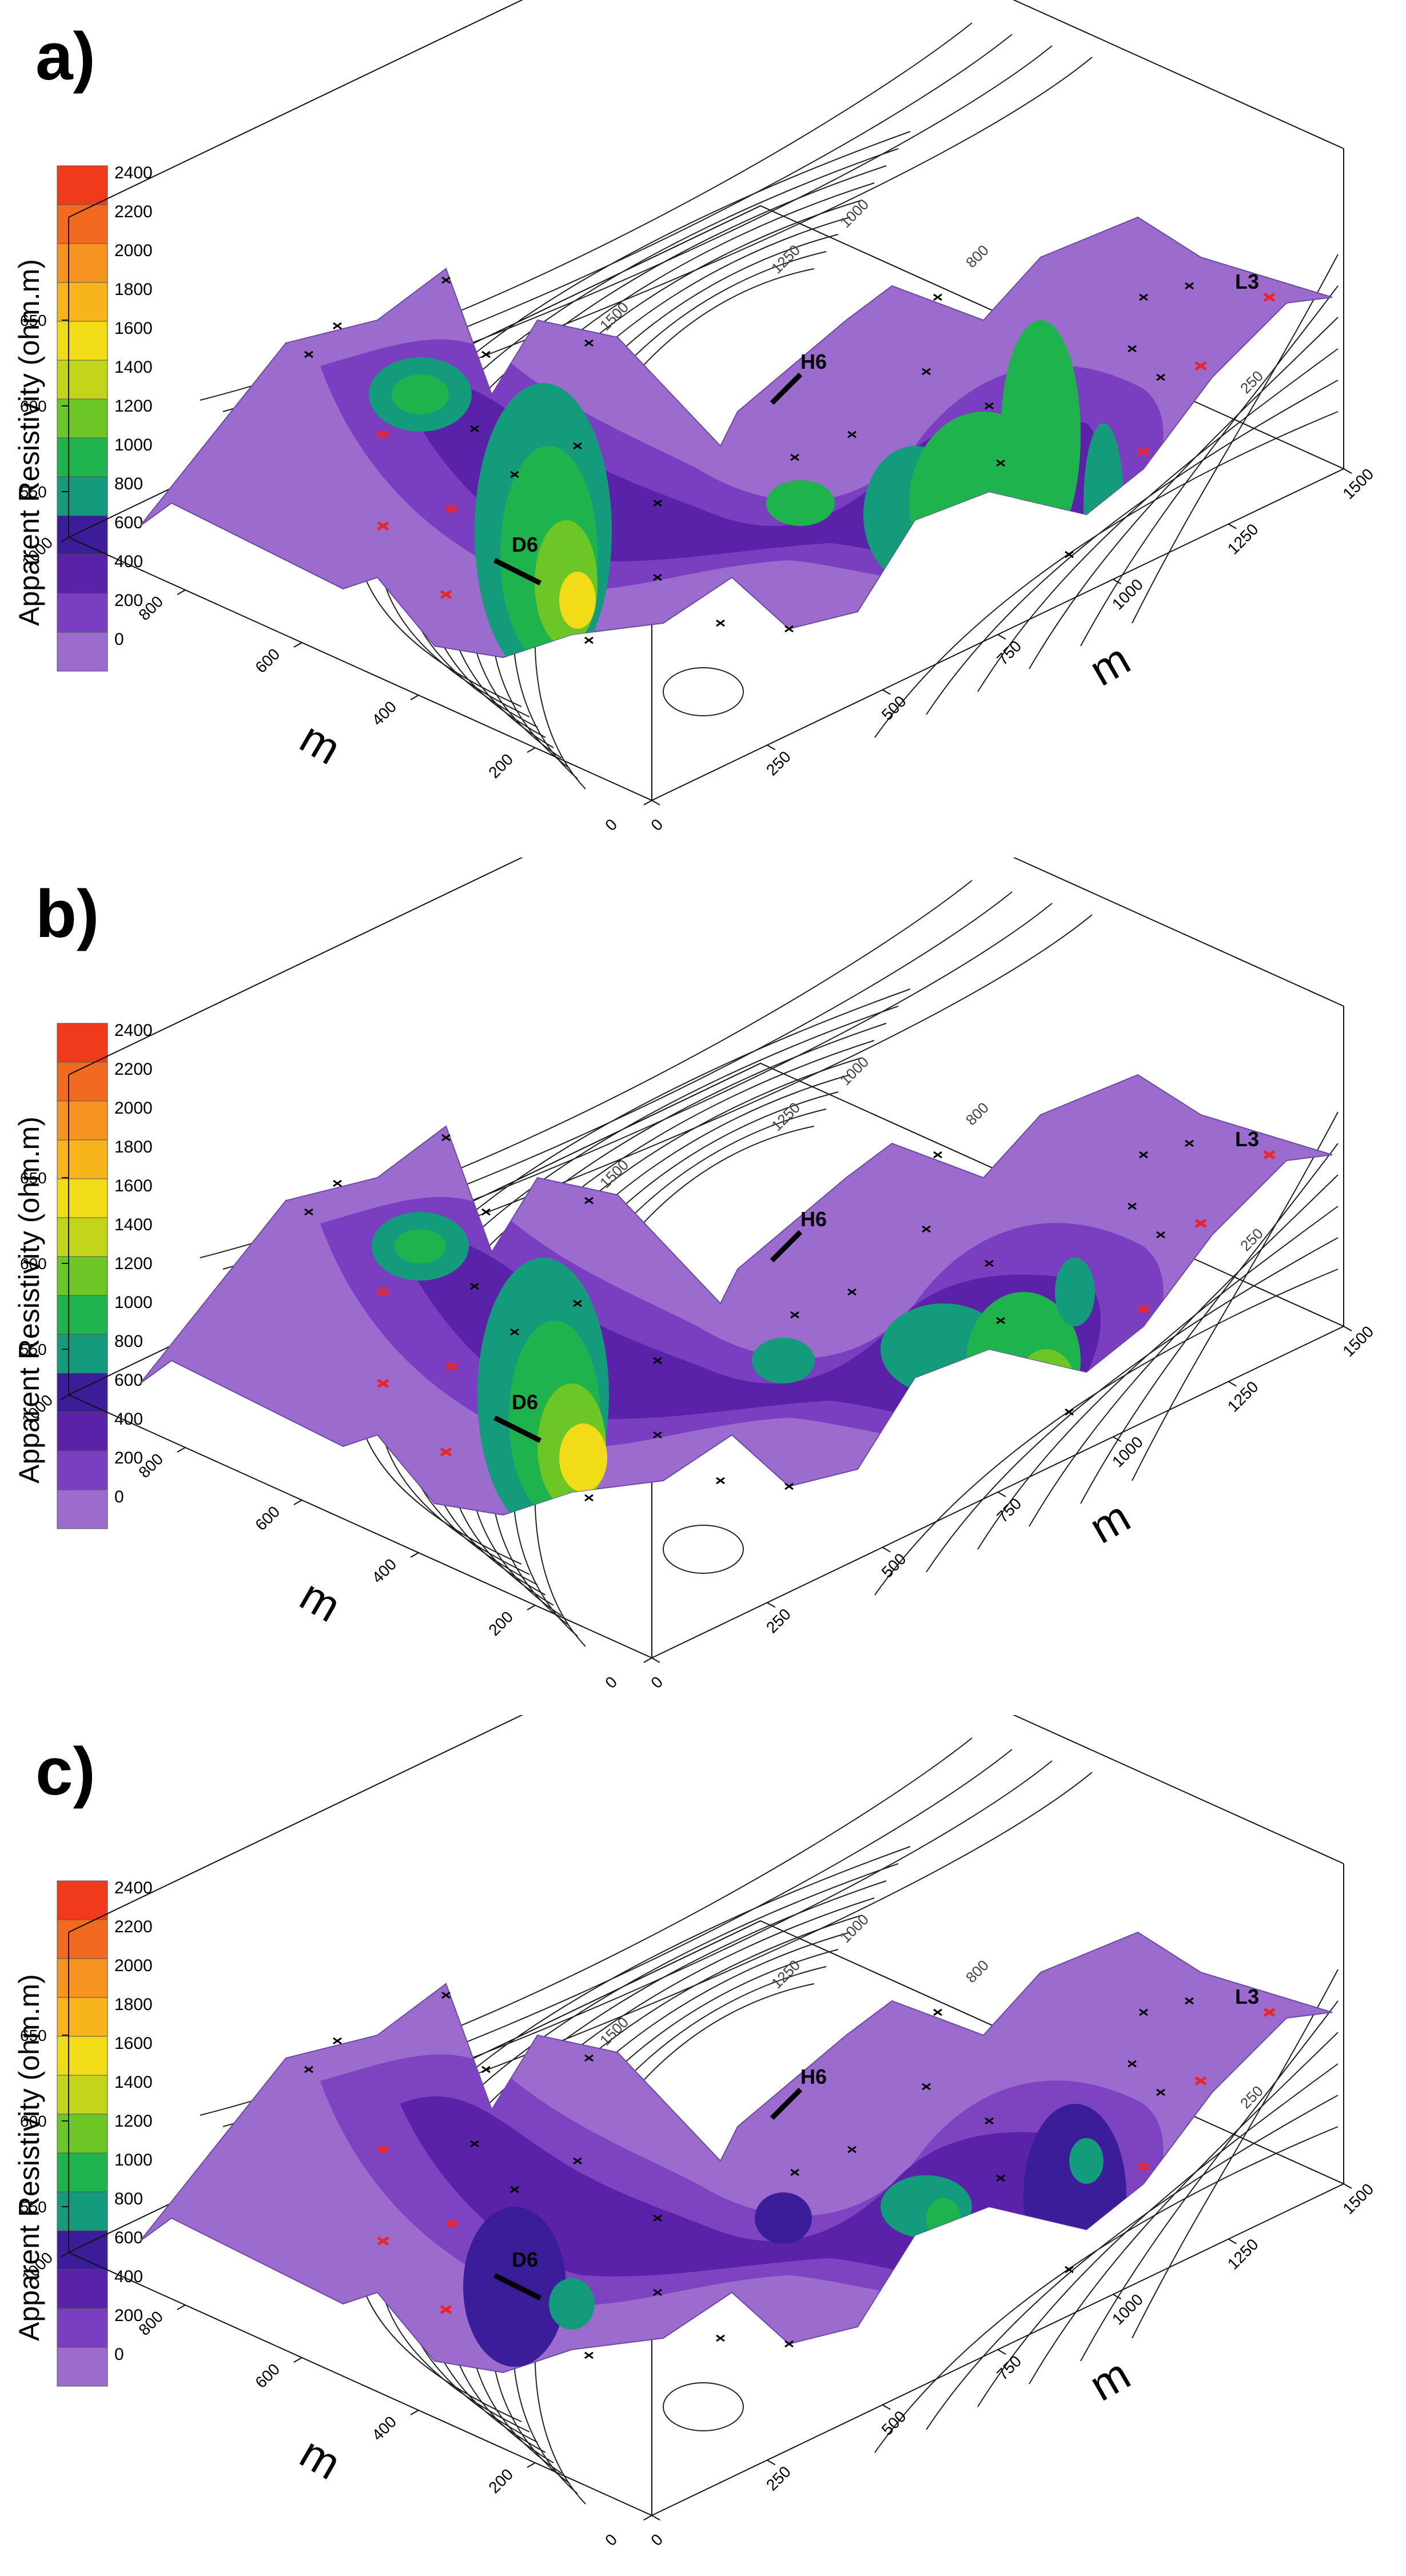 This screenshot has height=2576, width=1406. I want to click on legend-tick-label: 400, so click(128, 2276).